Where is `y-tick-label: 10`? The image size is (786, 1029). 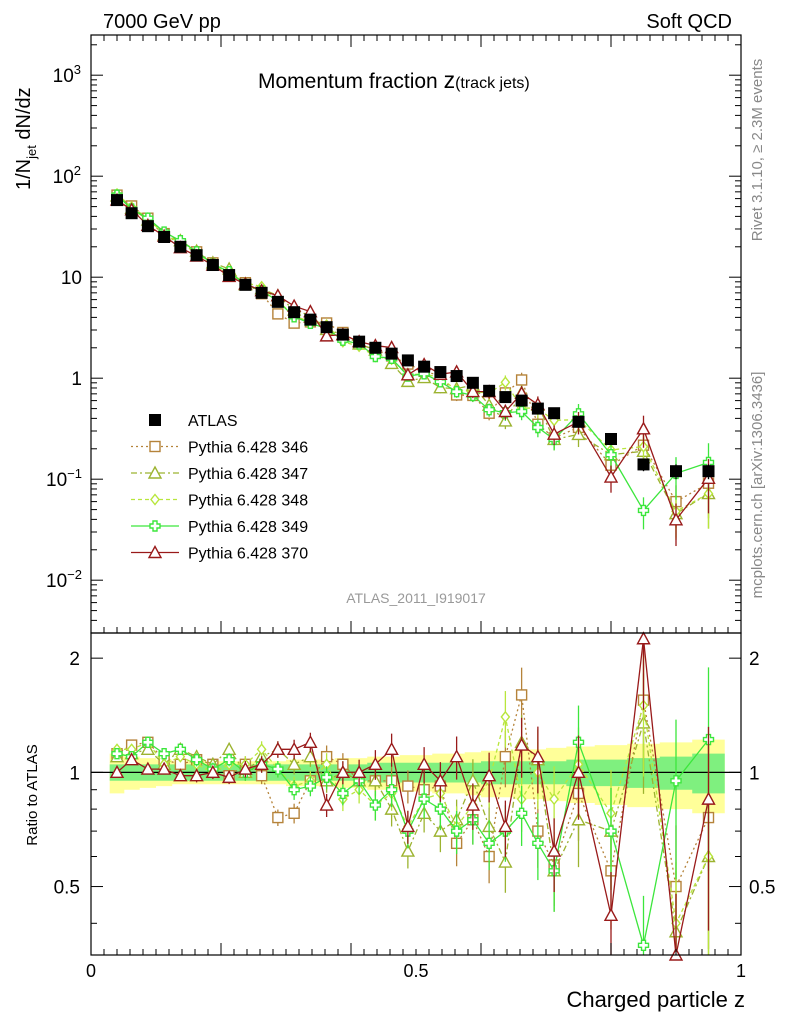 y-tick-label: 10 is located at coordinates (71, 278).